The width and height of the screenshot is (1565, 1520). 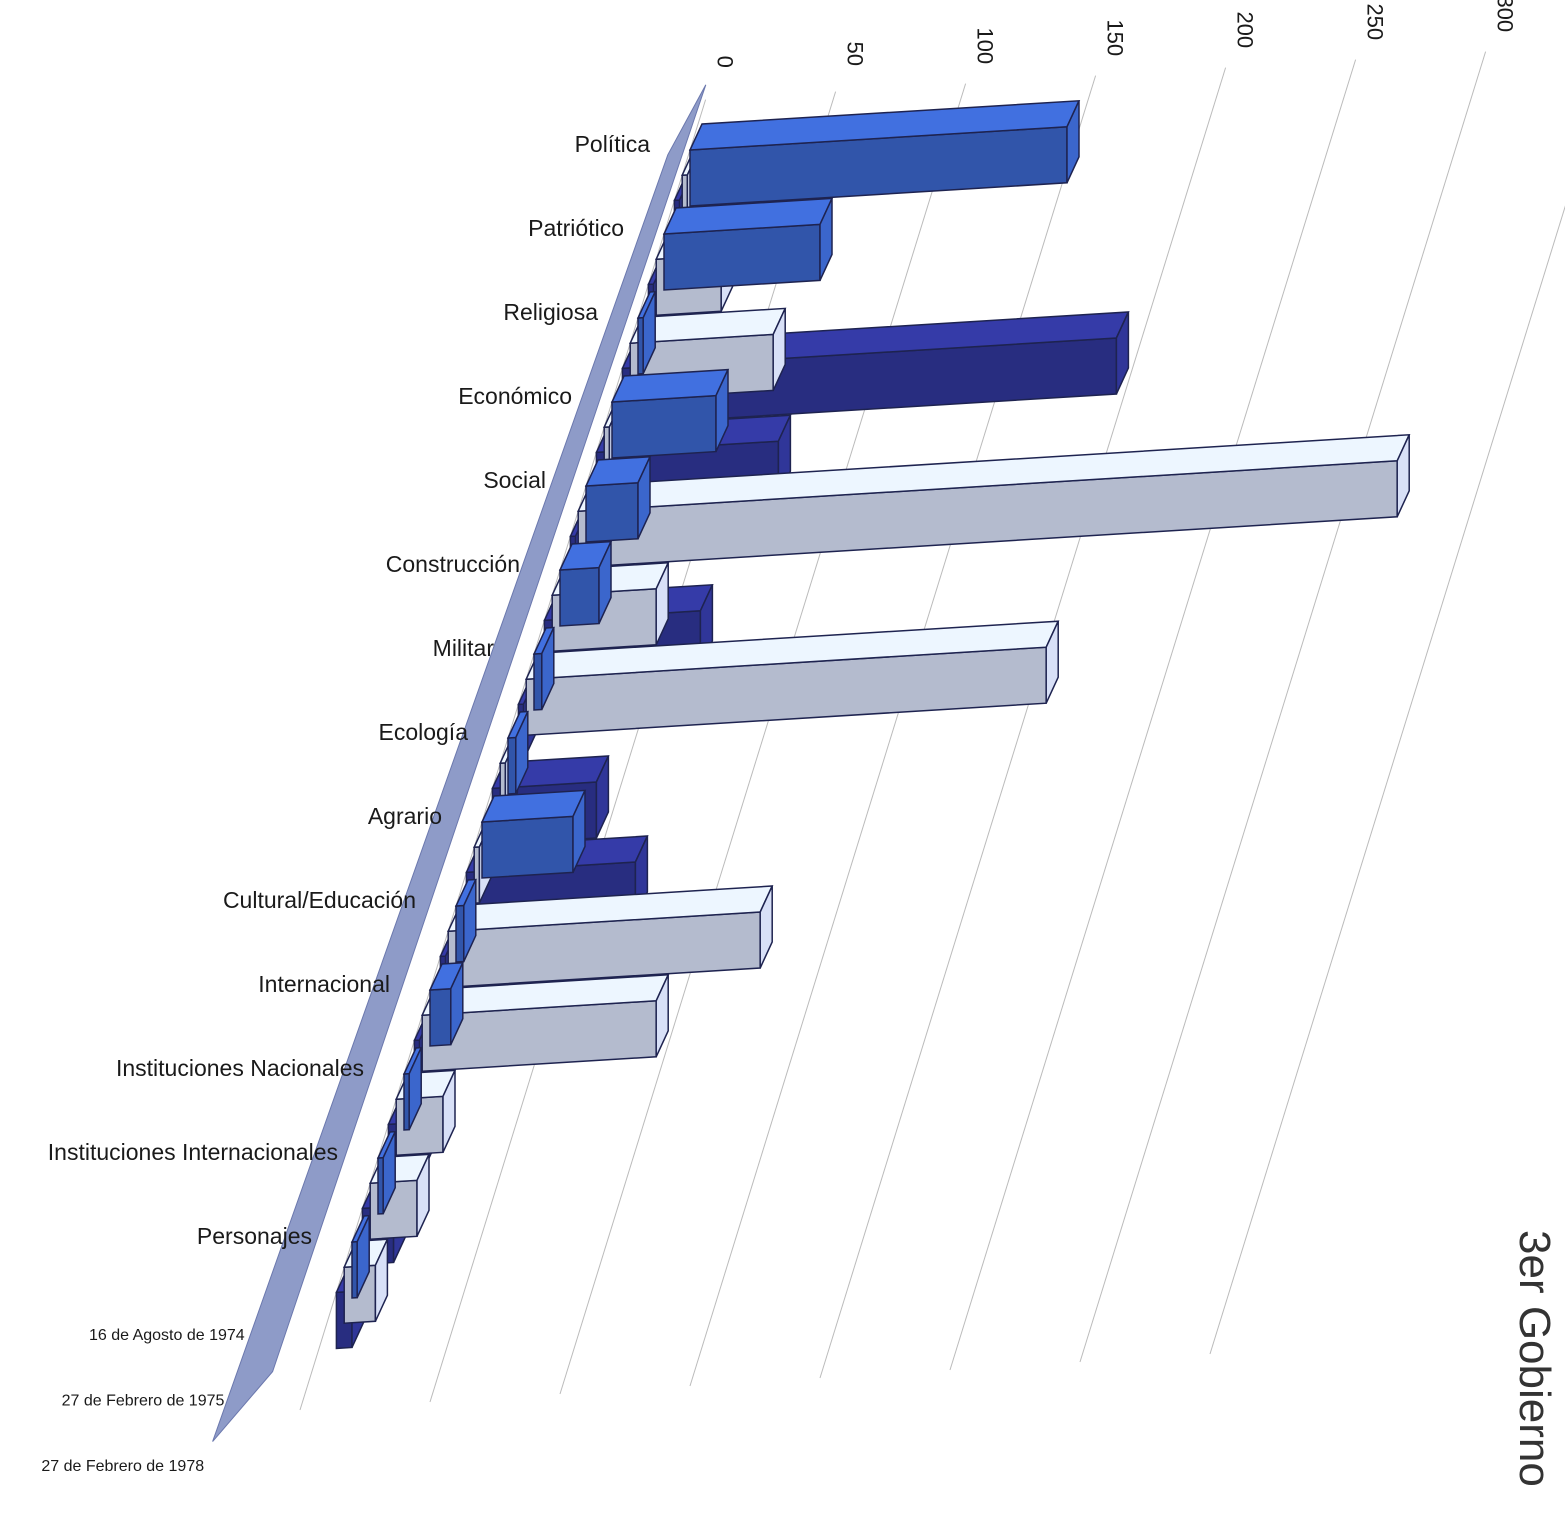 I want to click on tick-label: 300, so click(x=1504, y=16).